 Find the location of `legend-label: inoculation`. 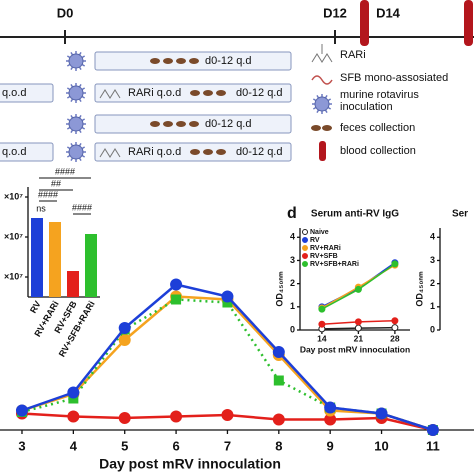

legend-label: inoculation is located at coordinates (366, 107).